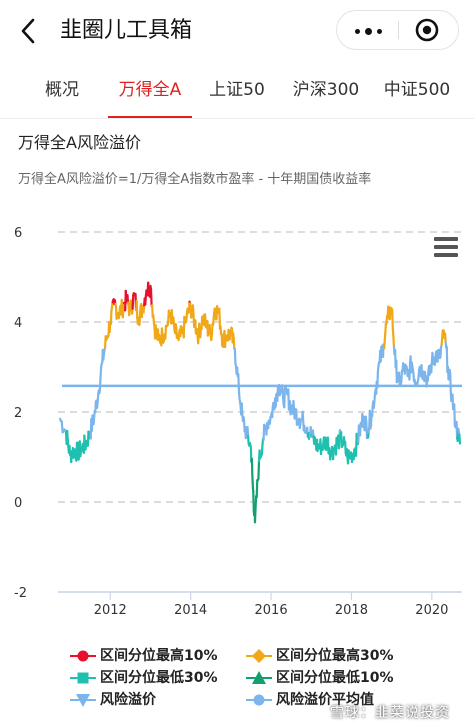  Describe the element at coordinates (326, 90) in the screenshot. I see `tab-csi300: 沪深300` at that location.